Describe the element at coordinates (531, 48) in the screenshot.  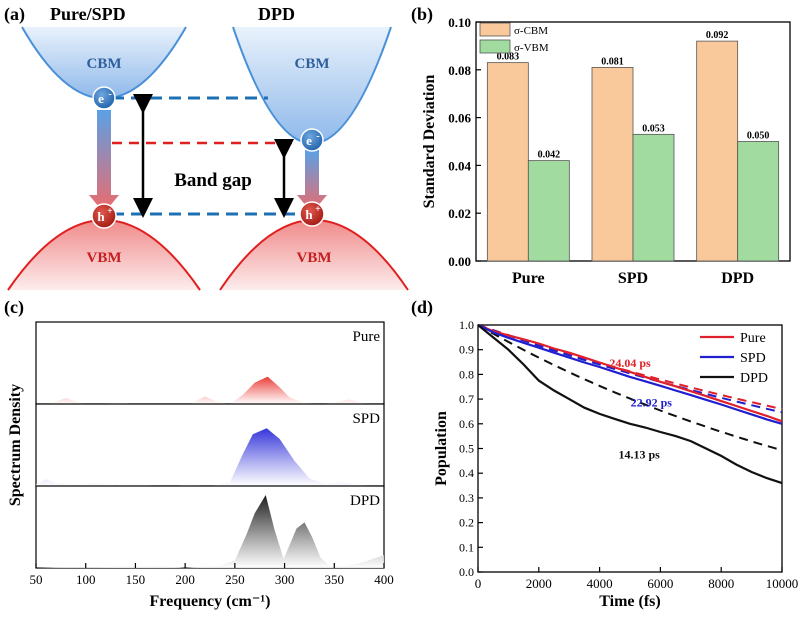
I see `b-legend-label: σ-VBM` at that location.